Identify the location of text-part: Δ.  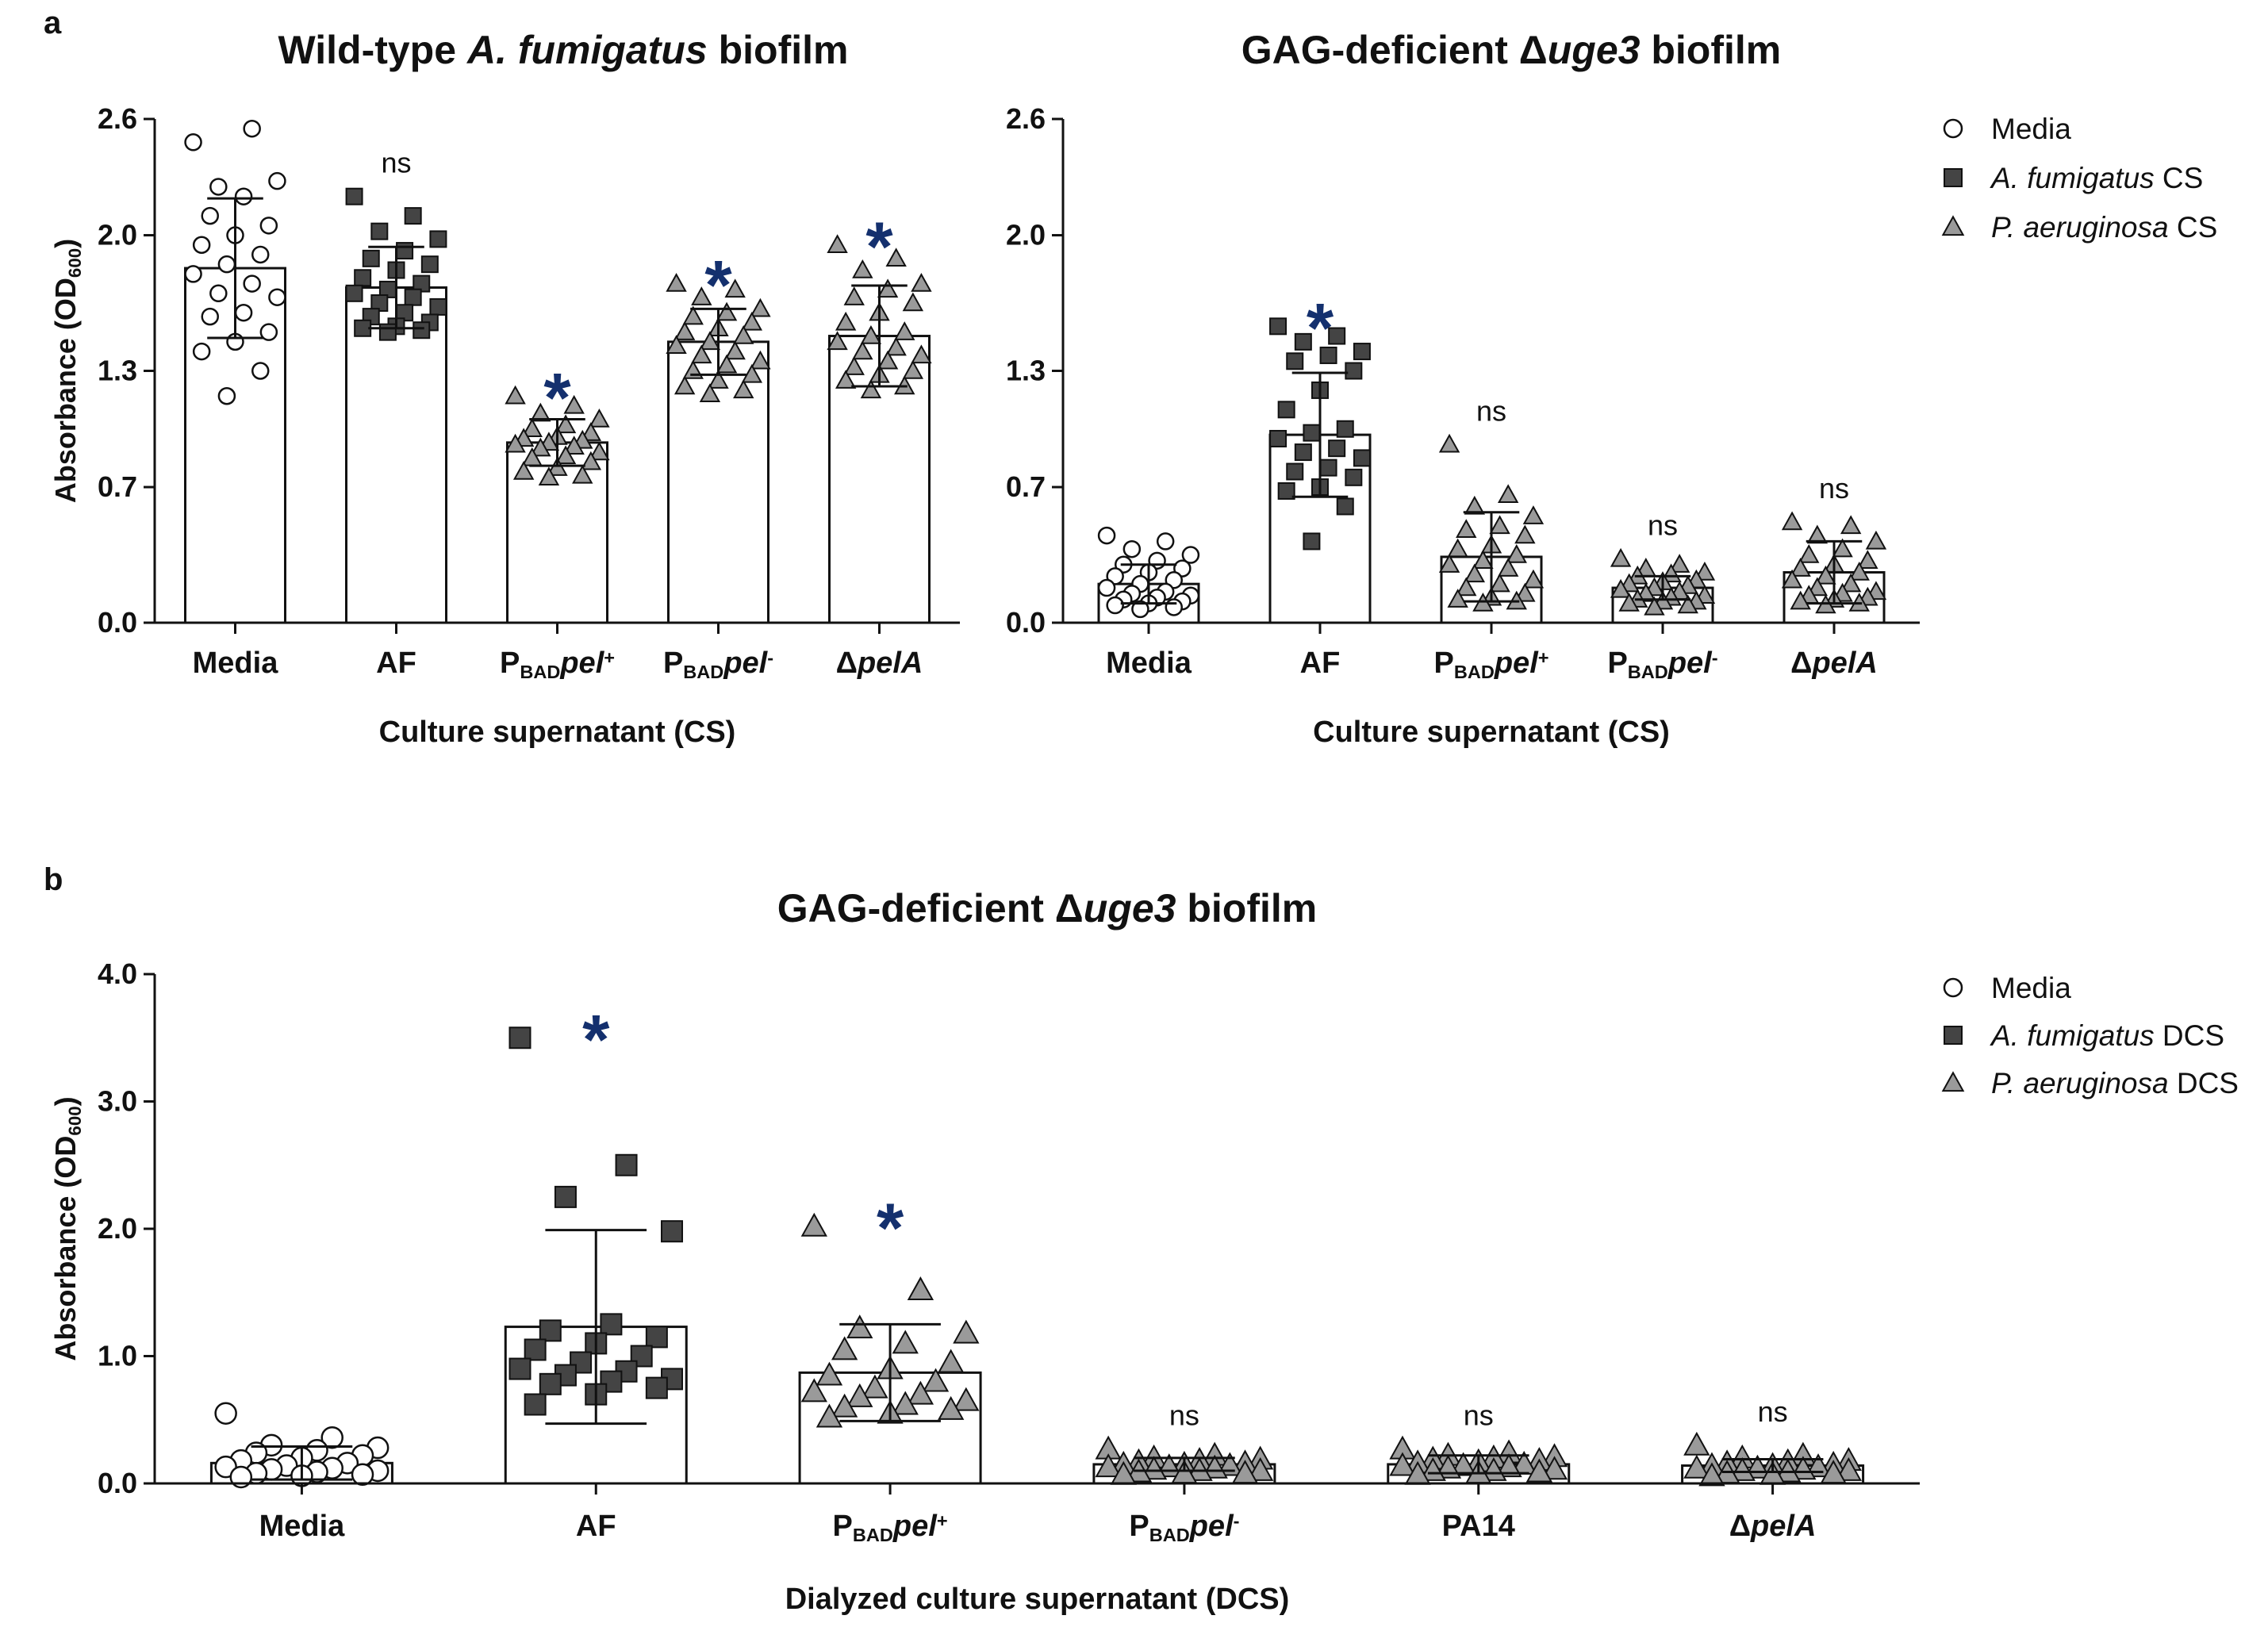
(847, 664).